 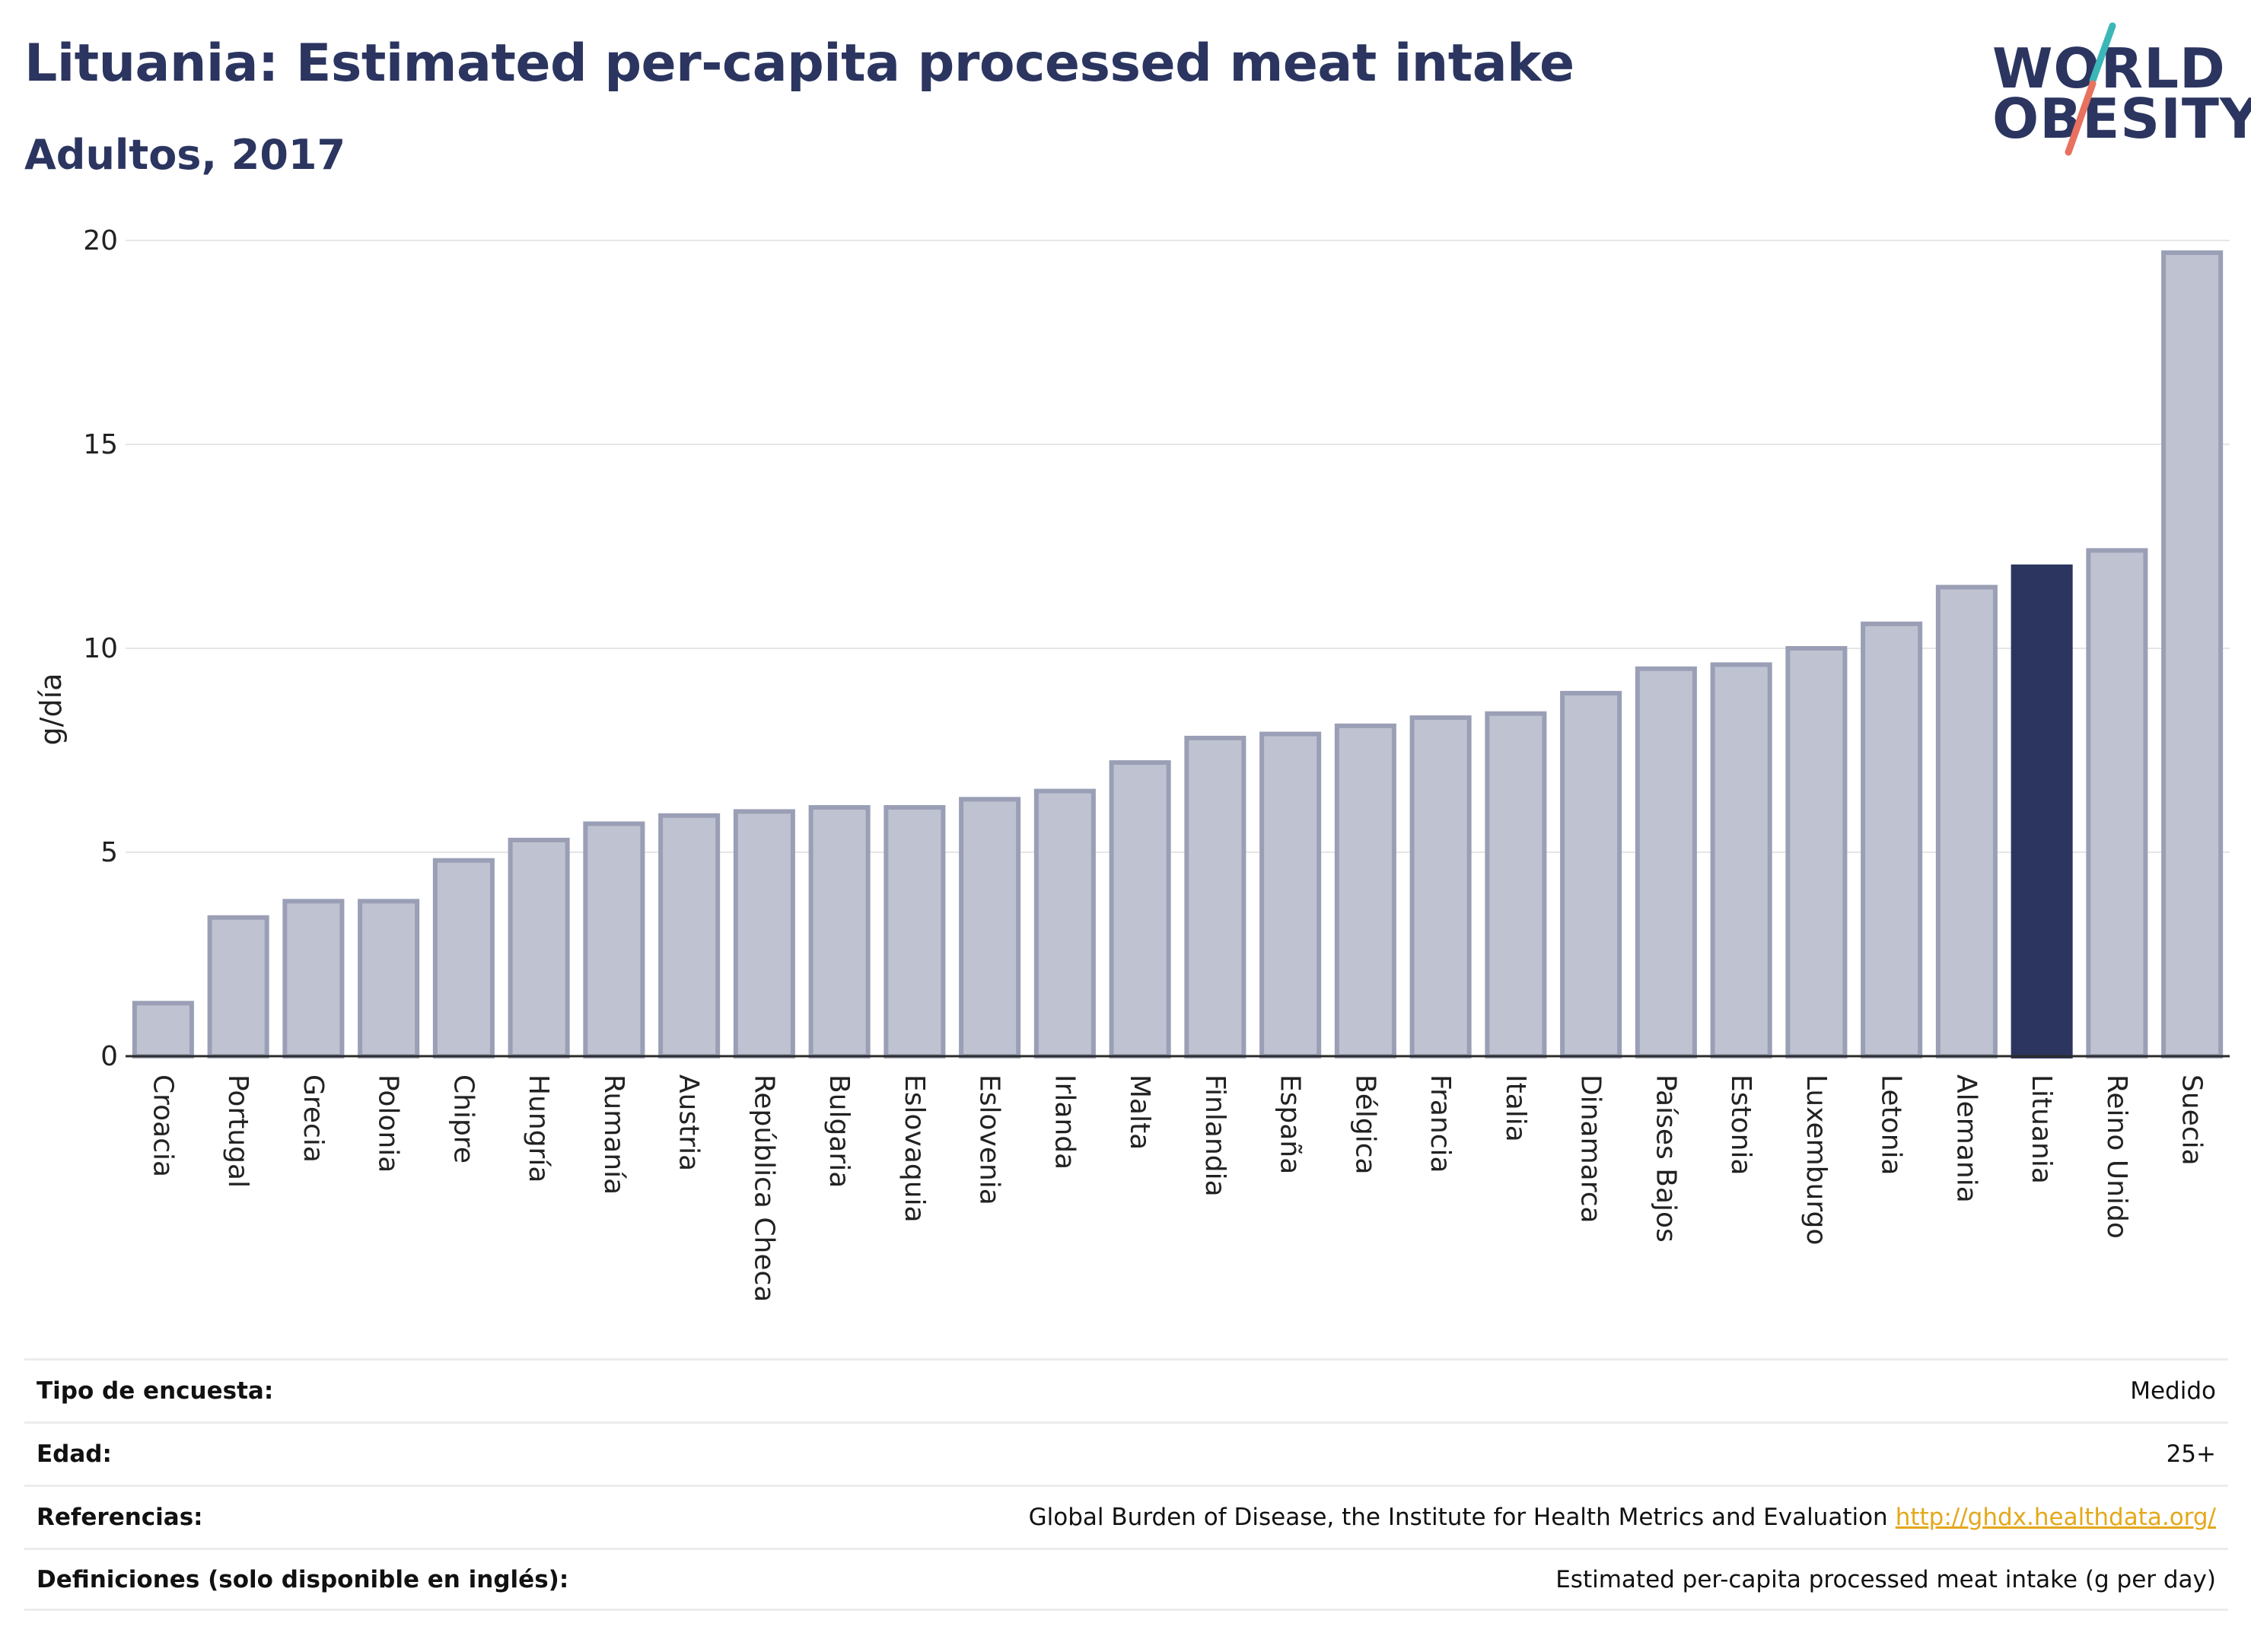 I want to click on y-tick-label: 5, so click(x=109, y=852).